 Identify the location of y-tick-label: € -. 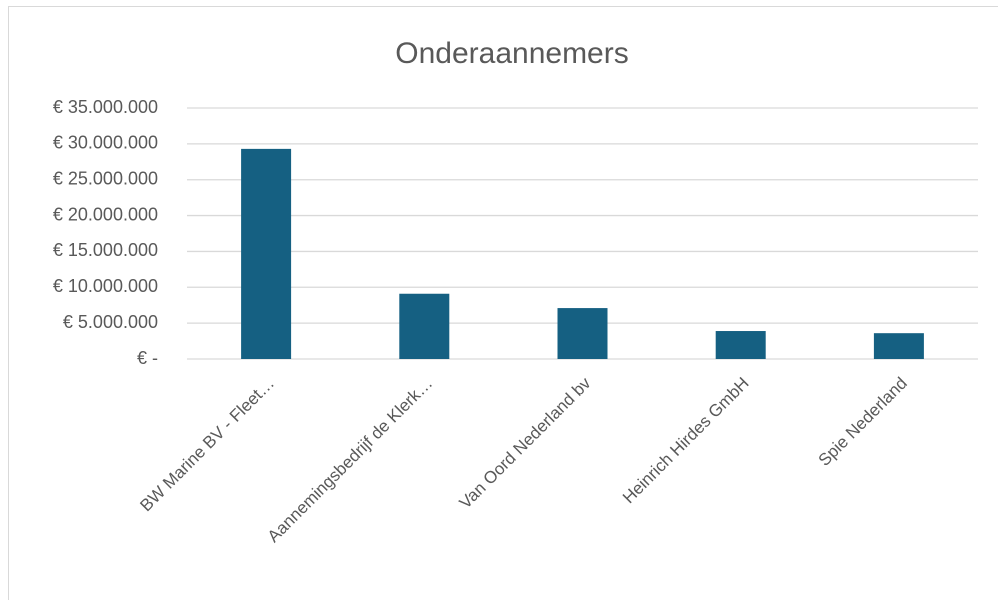
(147, 358).